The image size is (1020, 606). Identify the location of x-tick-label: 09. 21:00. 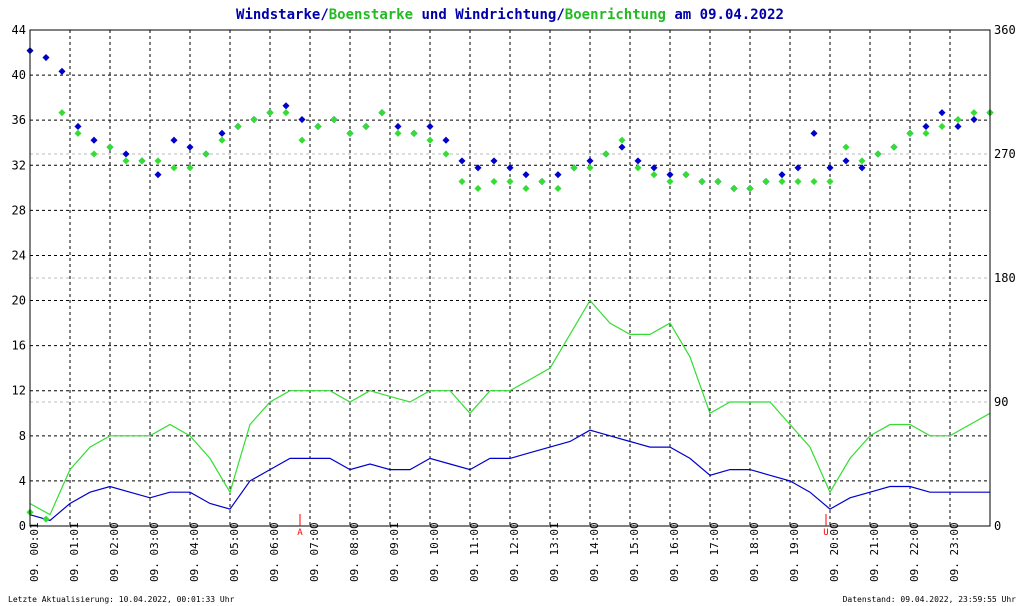
(874, 552).